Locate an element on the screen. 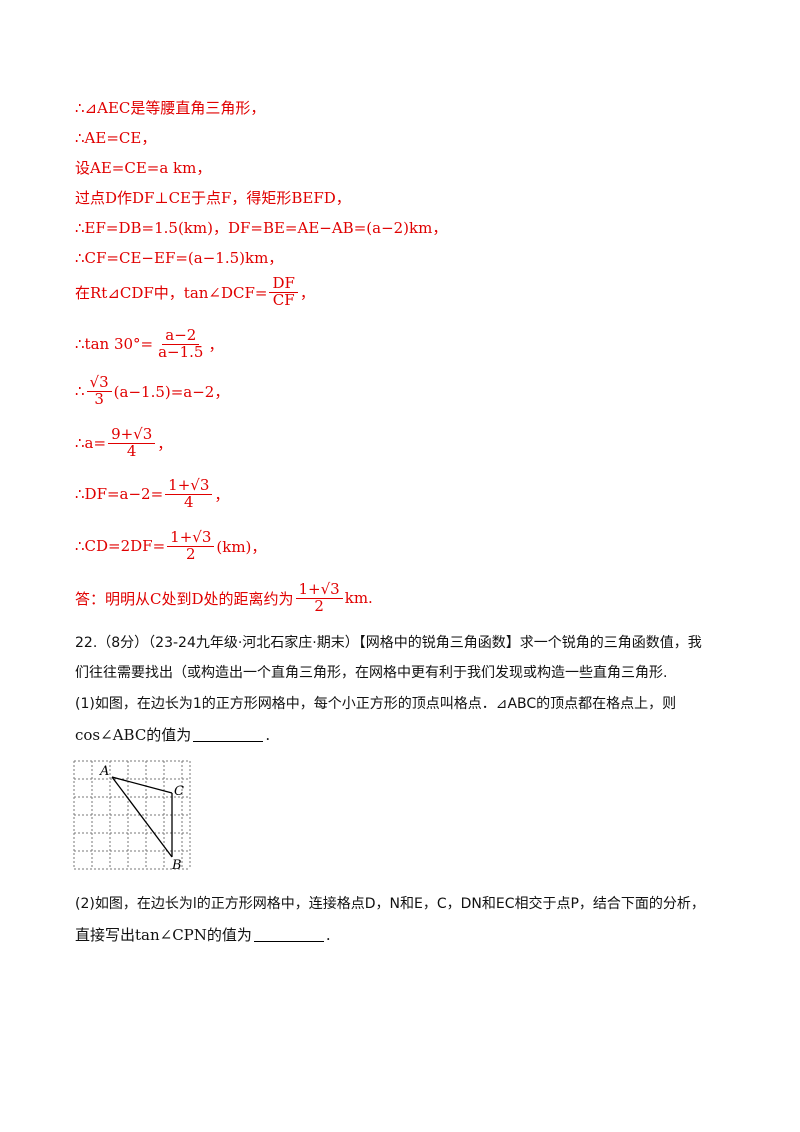  solution-line-3: 设AE=CE=a km， is located at coordinates (143, 168).